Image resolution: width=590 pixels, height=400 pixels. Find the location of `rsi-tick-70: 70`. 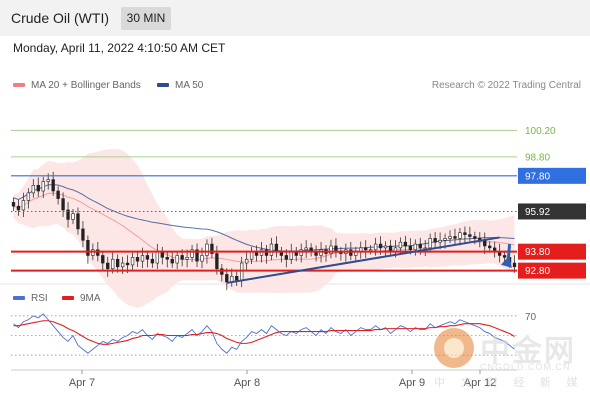

rsi-tick-70: 70 is located at coordinates (531, 317).